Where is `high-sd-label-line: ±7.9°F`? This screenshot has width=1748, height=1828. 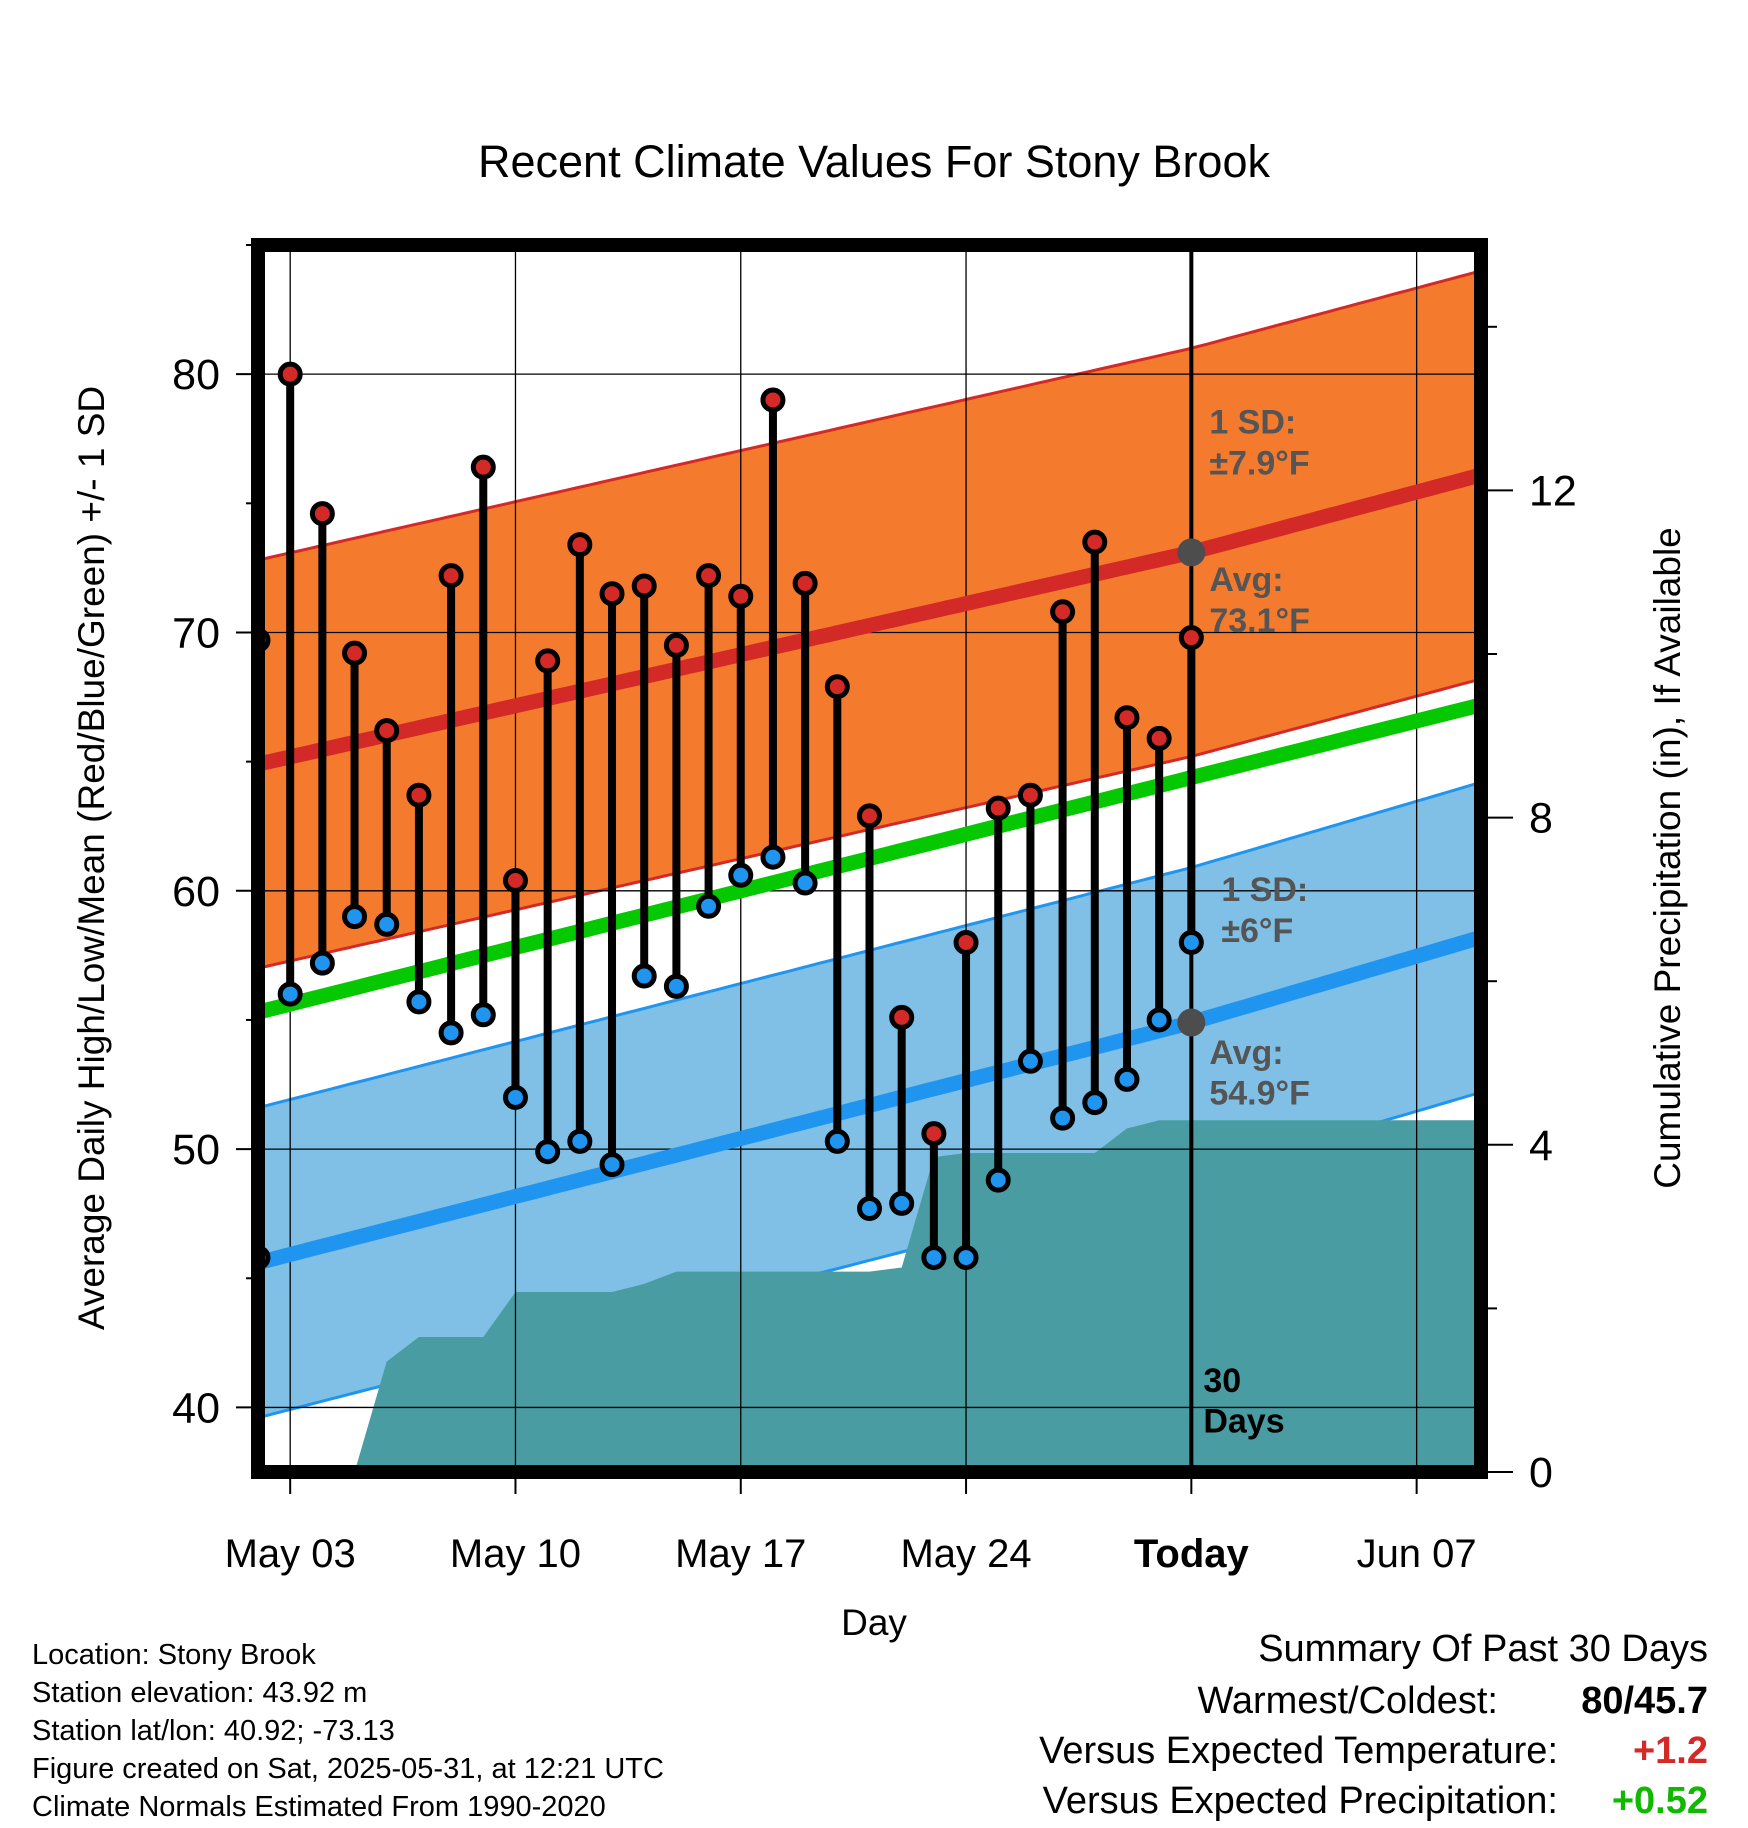
high-sd-label-line: ±7.9°F is located at coordinates (1259, 463).